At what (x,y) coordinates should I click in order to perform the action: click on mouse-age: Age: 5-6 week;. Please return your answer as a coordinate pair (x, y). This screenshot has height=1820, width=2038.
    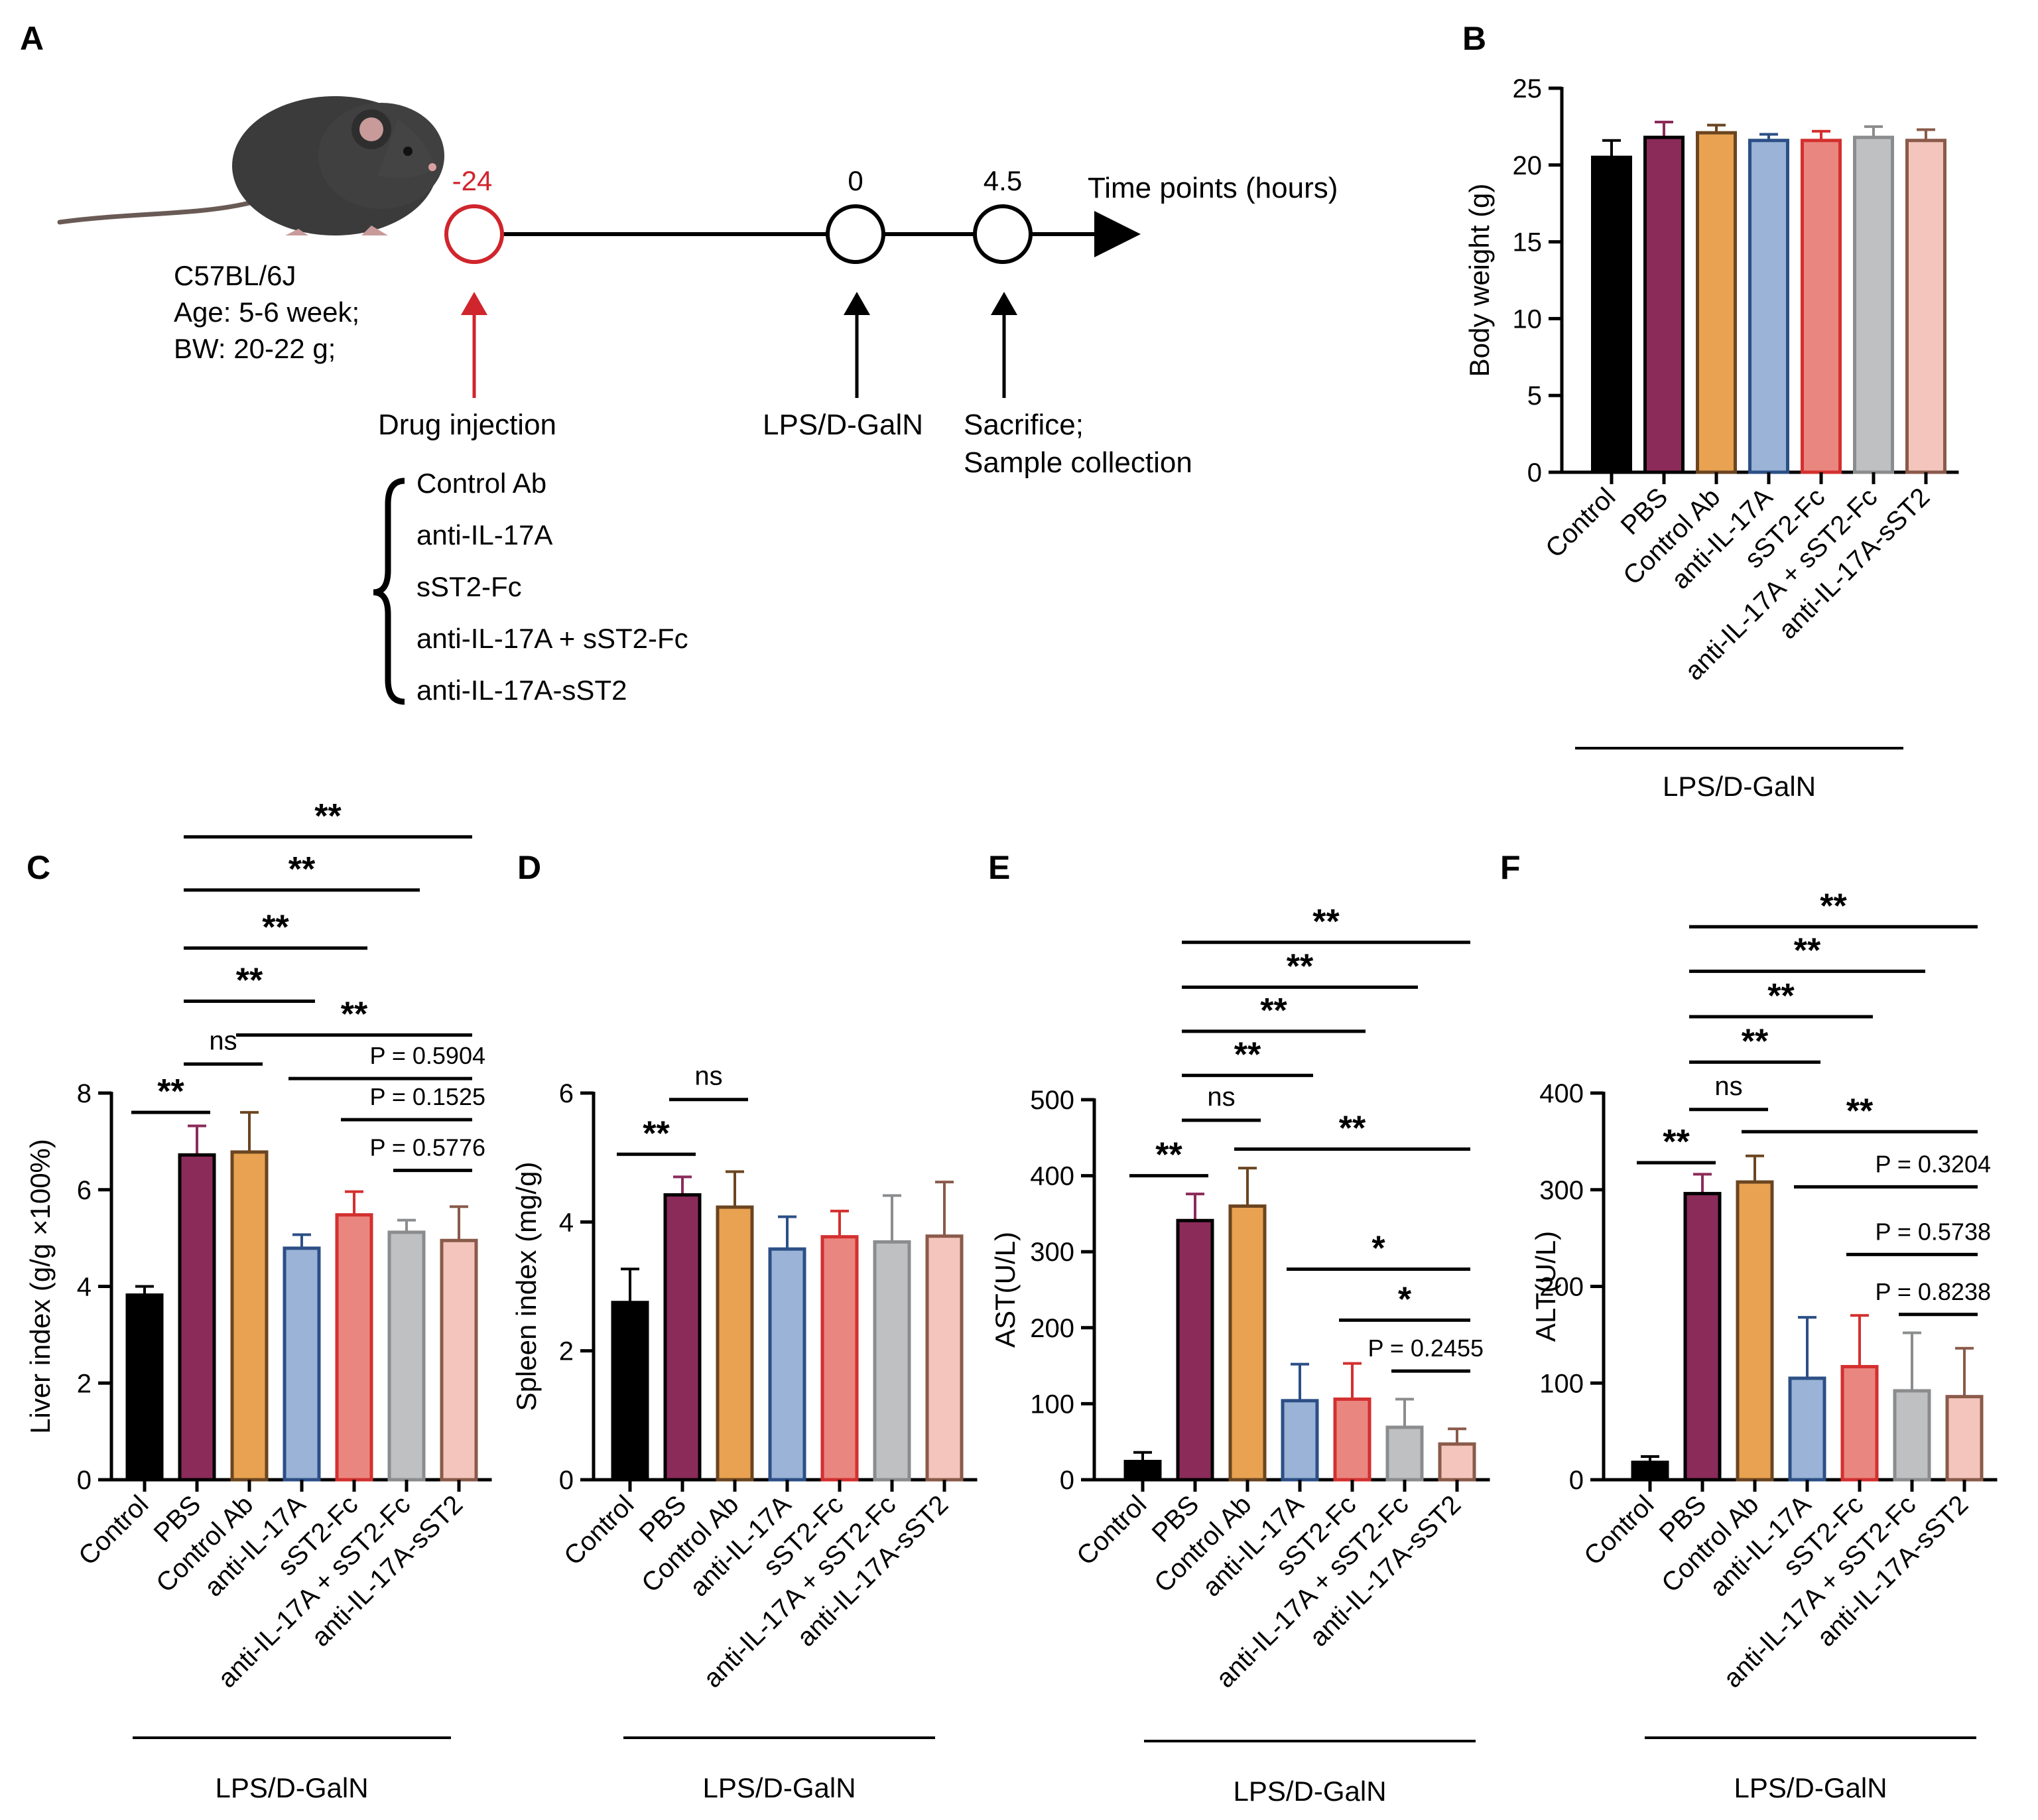
    Looking at the image, I should click on (266, 312).